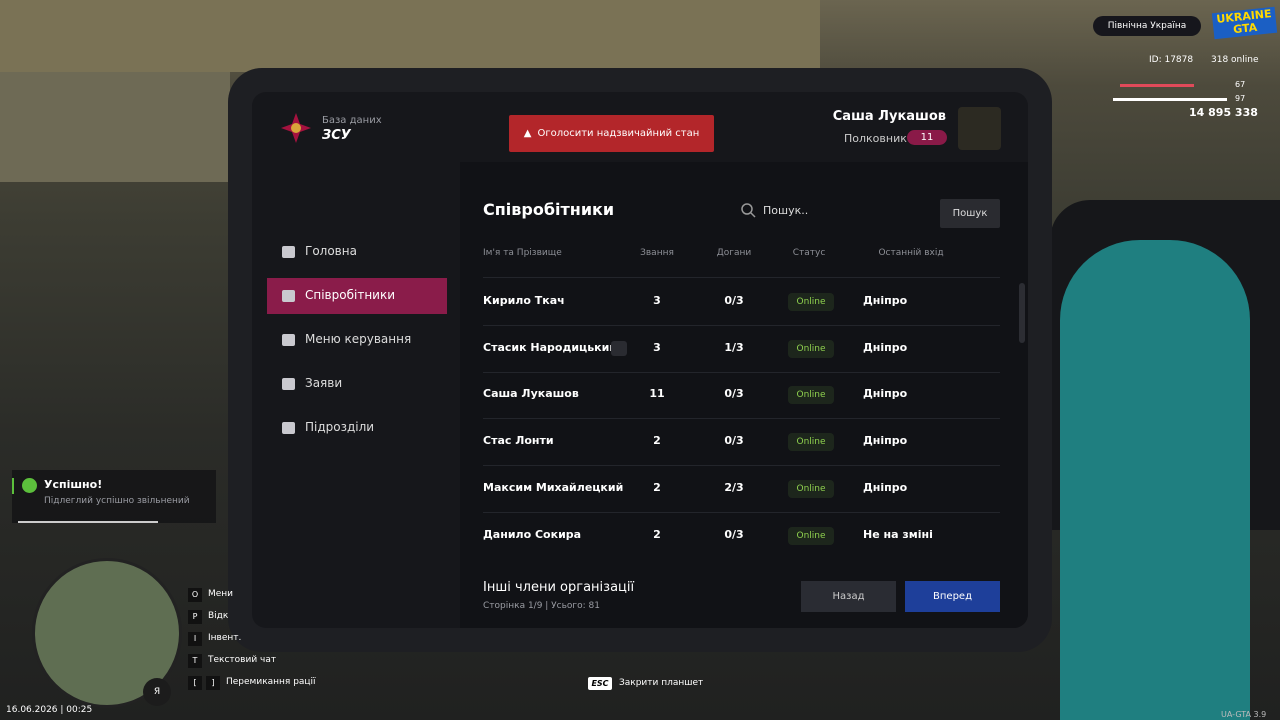 This screenshot has height=720, width=1280. Describe the element at coordinates (1157, 85) in the screenshot. I see `health-bar` at that location.